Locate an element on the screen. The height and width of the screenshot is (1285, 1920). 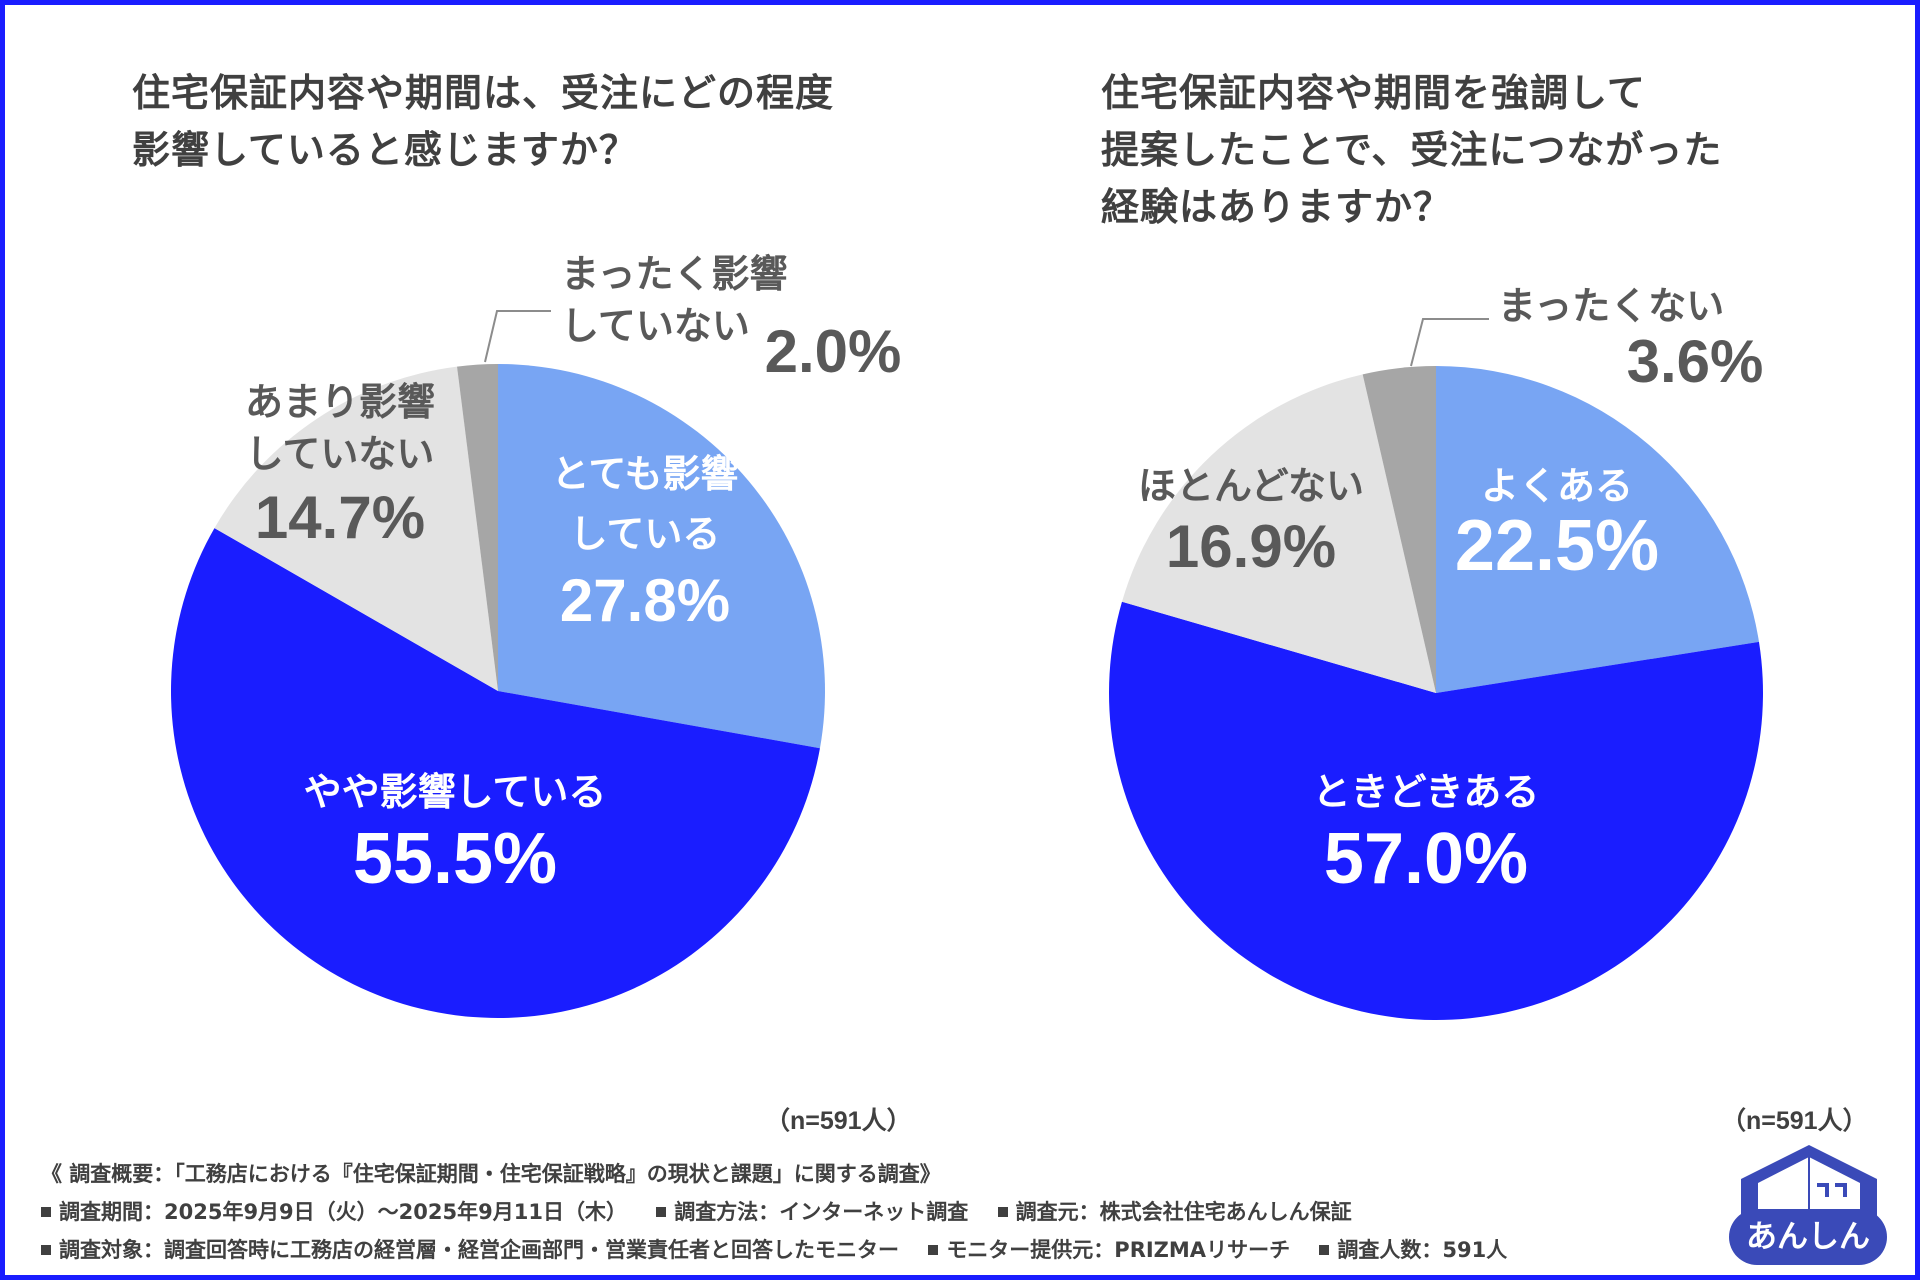
slice-label-1-3-0: まったくない is located at coordinates (1611, 306).